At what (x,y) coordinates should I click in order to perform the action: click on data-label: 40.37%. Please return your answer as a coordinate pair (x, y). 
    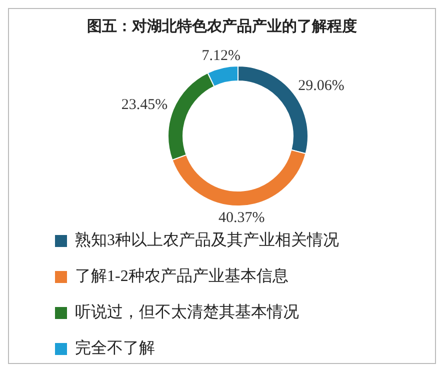
    Looking at the image, I should click on (241, 218).